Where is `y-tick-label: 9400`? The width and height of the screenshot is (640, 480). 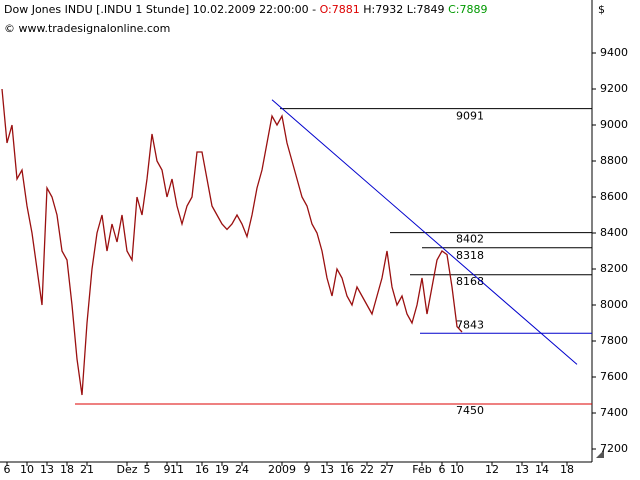 y-tick-label: 9400 is located at coordinates (614, 52).